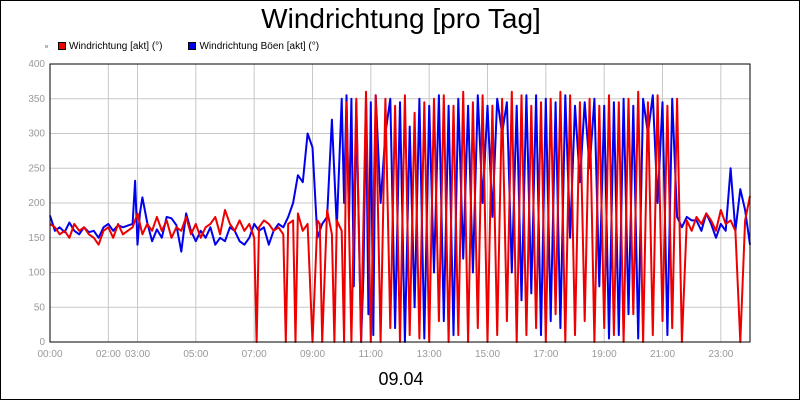 The width and height of the screenshot is (800, 400). Describe the element at coordinates (192, 46) in the screenshot. I see `legend-swatch-blue` at that location.